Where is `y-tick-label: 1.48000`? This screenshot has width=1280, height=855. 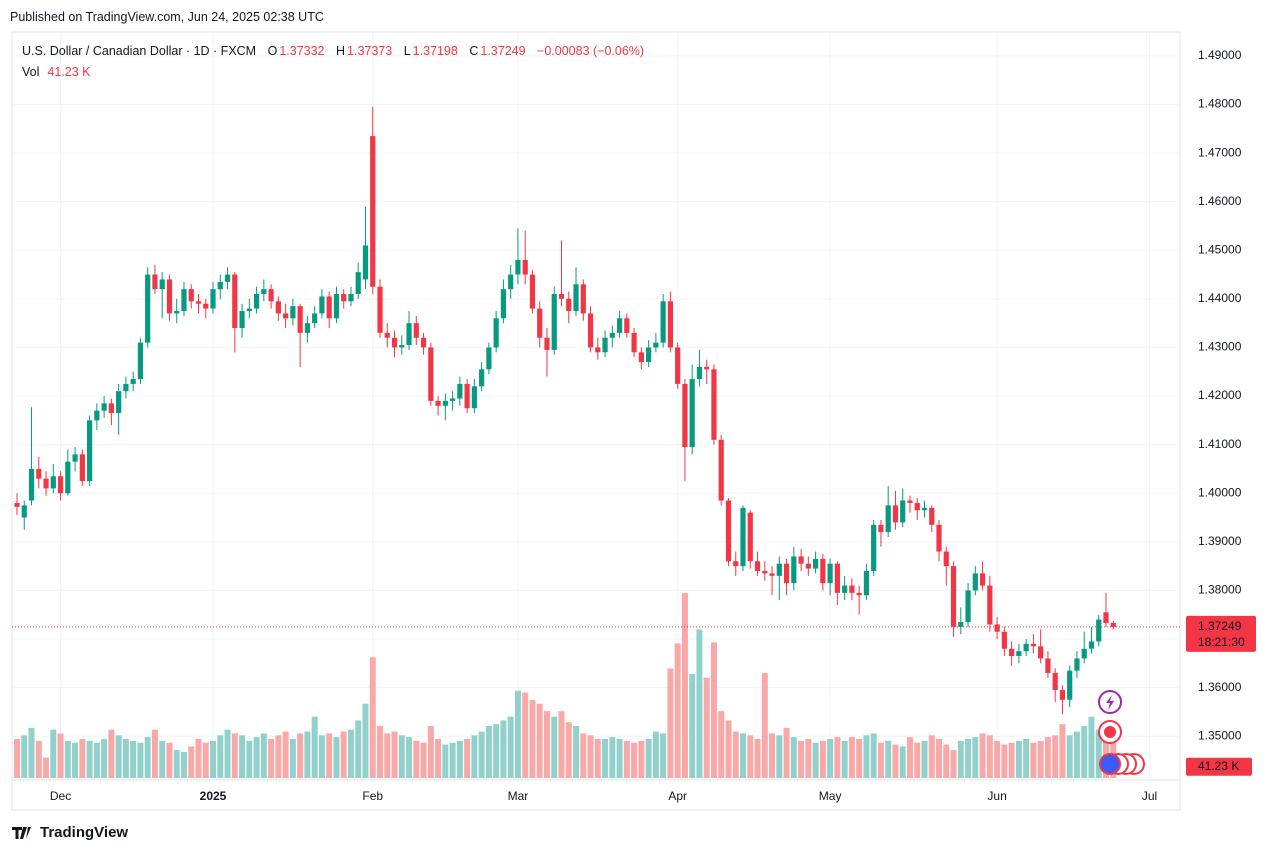 y-tick-label: 1.48000 is located at coordinates (1220, 104).